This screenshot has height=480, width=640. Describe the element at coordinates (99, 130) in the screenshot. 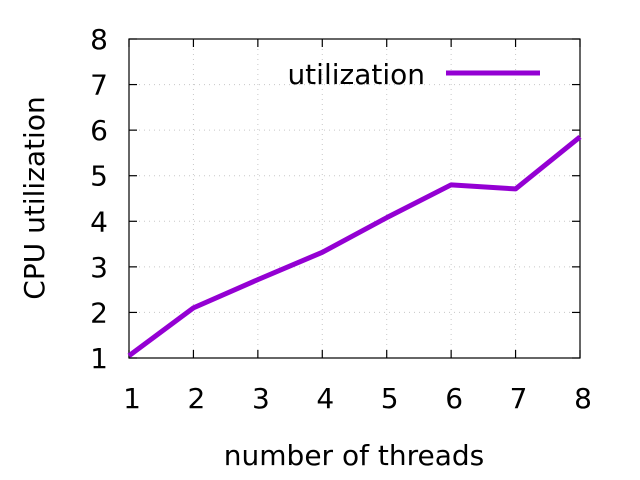

I see `y-tick-label-6: 6` at that location.